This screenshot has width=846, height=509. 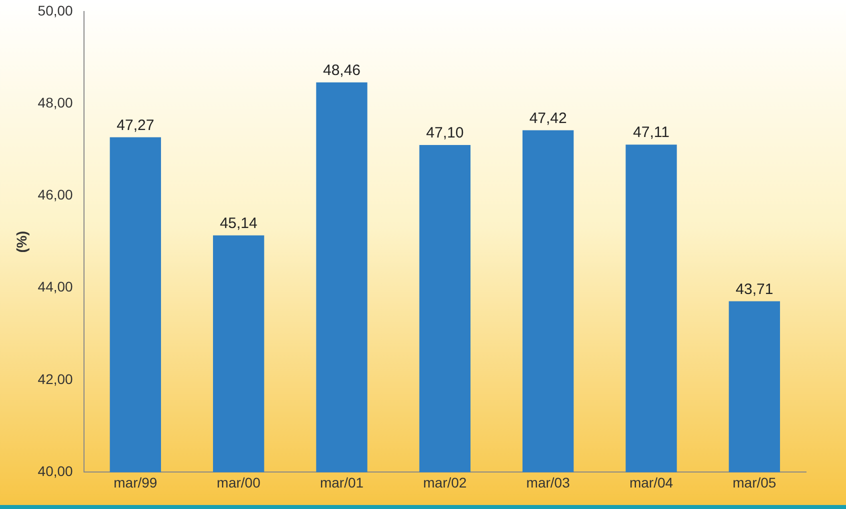 What do you see at coordinates (56, 10) in the screenshot?
I see `y-tick-label: 50,00` at bounding box center [56, 10].